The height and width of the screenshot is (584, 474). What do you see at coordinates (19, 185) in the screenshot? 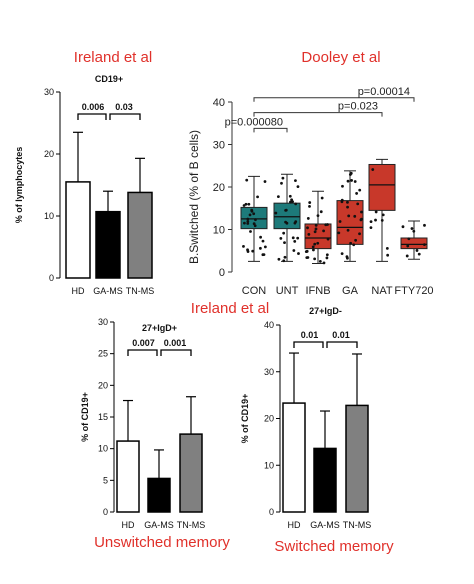
I see `y-axis-title: % of lymphocytes` at bounding box center [19, 185].